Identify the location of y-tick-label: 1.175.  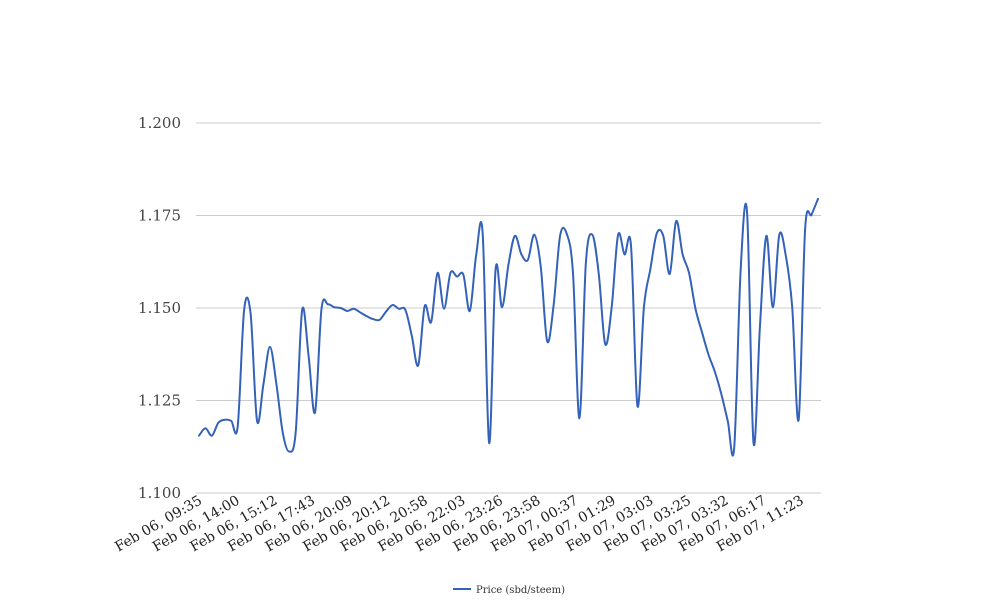
(159, 216).